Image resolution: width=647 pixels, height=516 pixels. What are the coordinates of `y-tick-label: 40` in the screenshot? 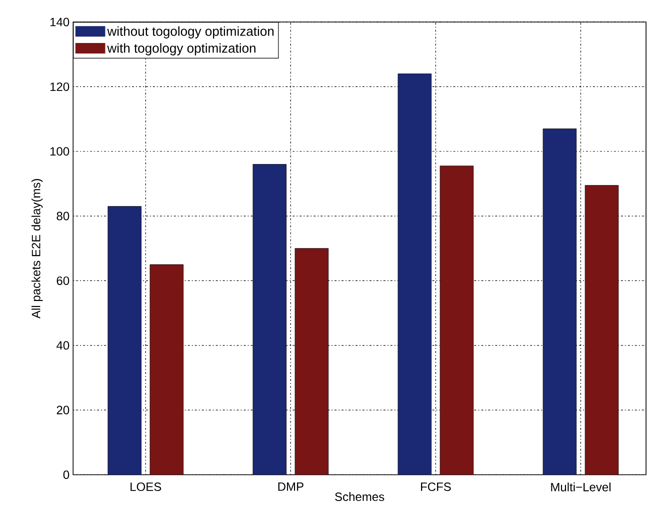 It's located at (63, 345).